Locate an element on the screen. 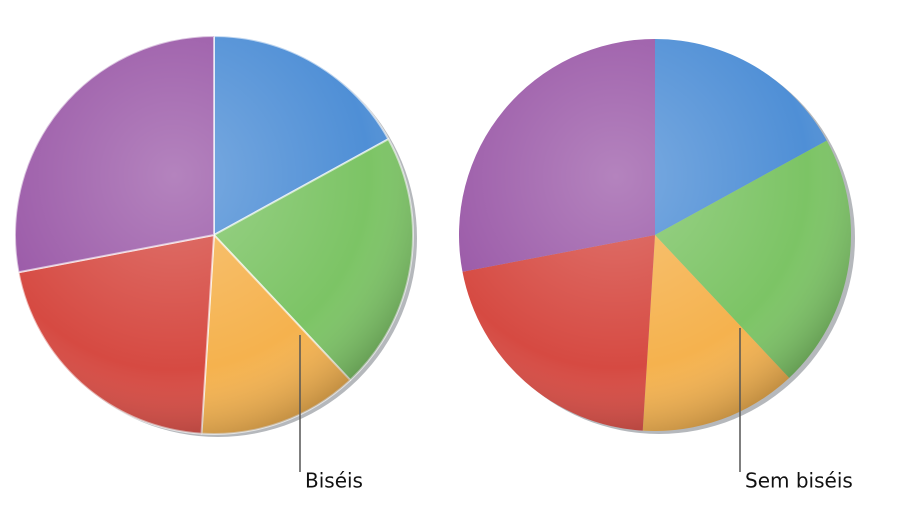 The height and width of the screenshot is (508, 902). callout-label: Sem biséis is located at coordinates (799, 481).